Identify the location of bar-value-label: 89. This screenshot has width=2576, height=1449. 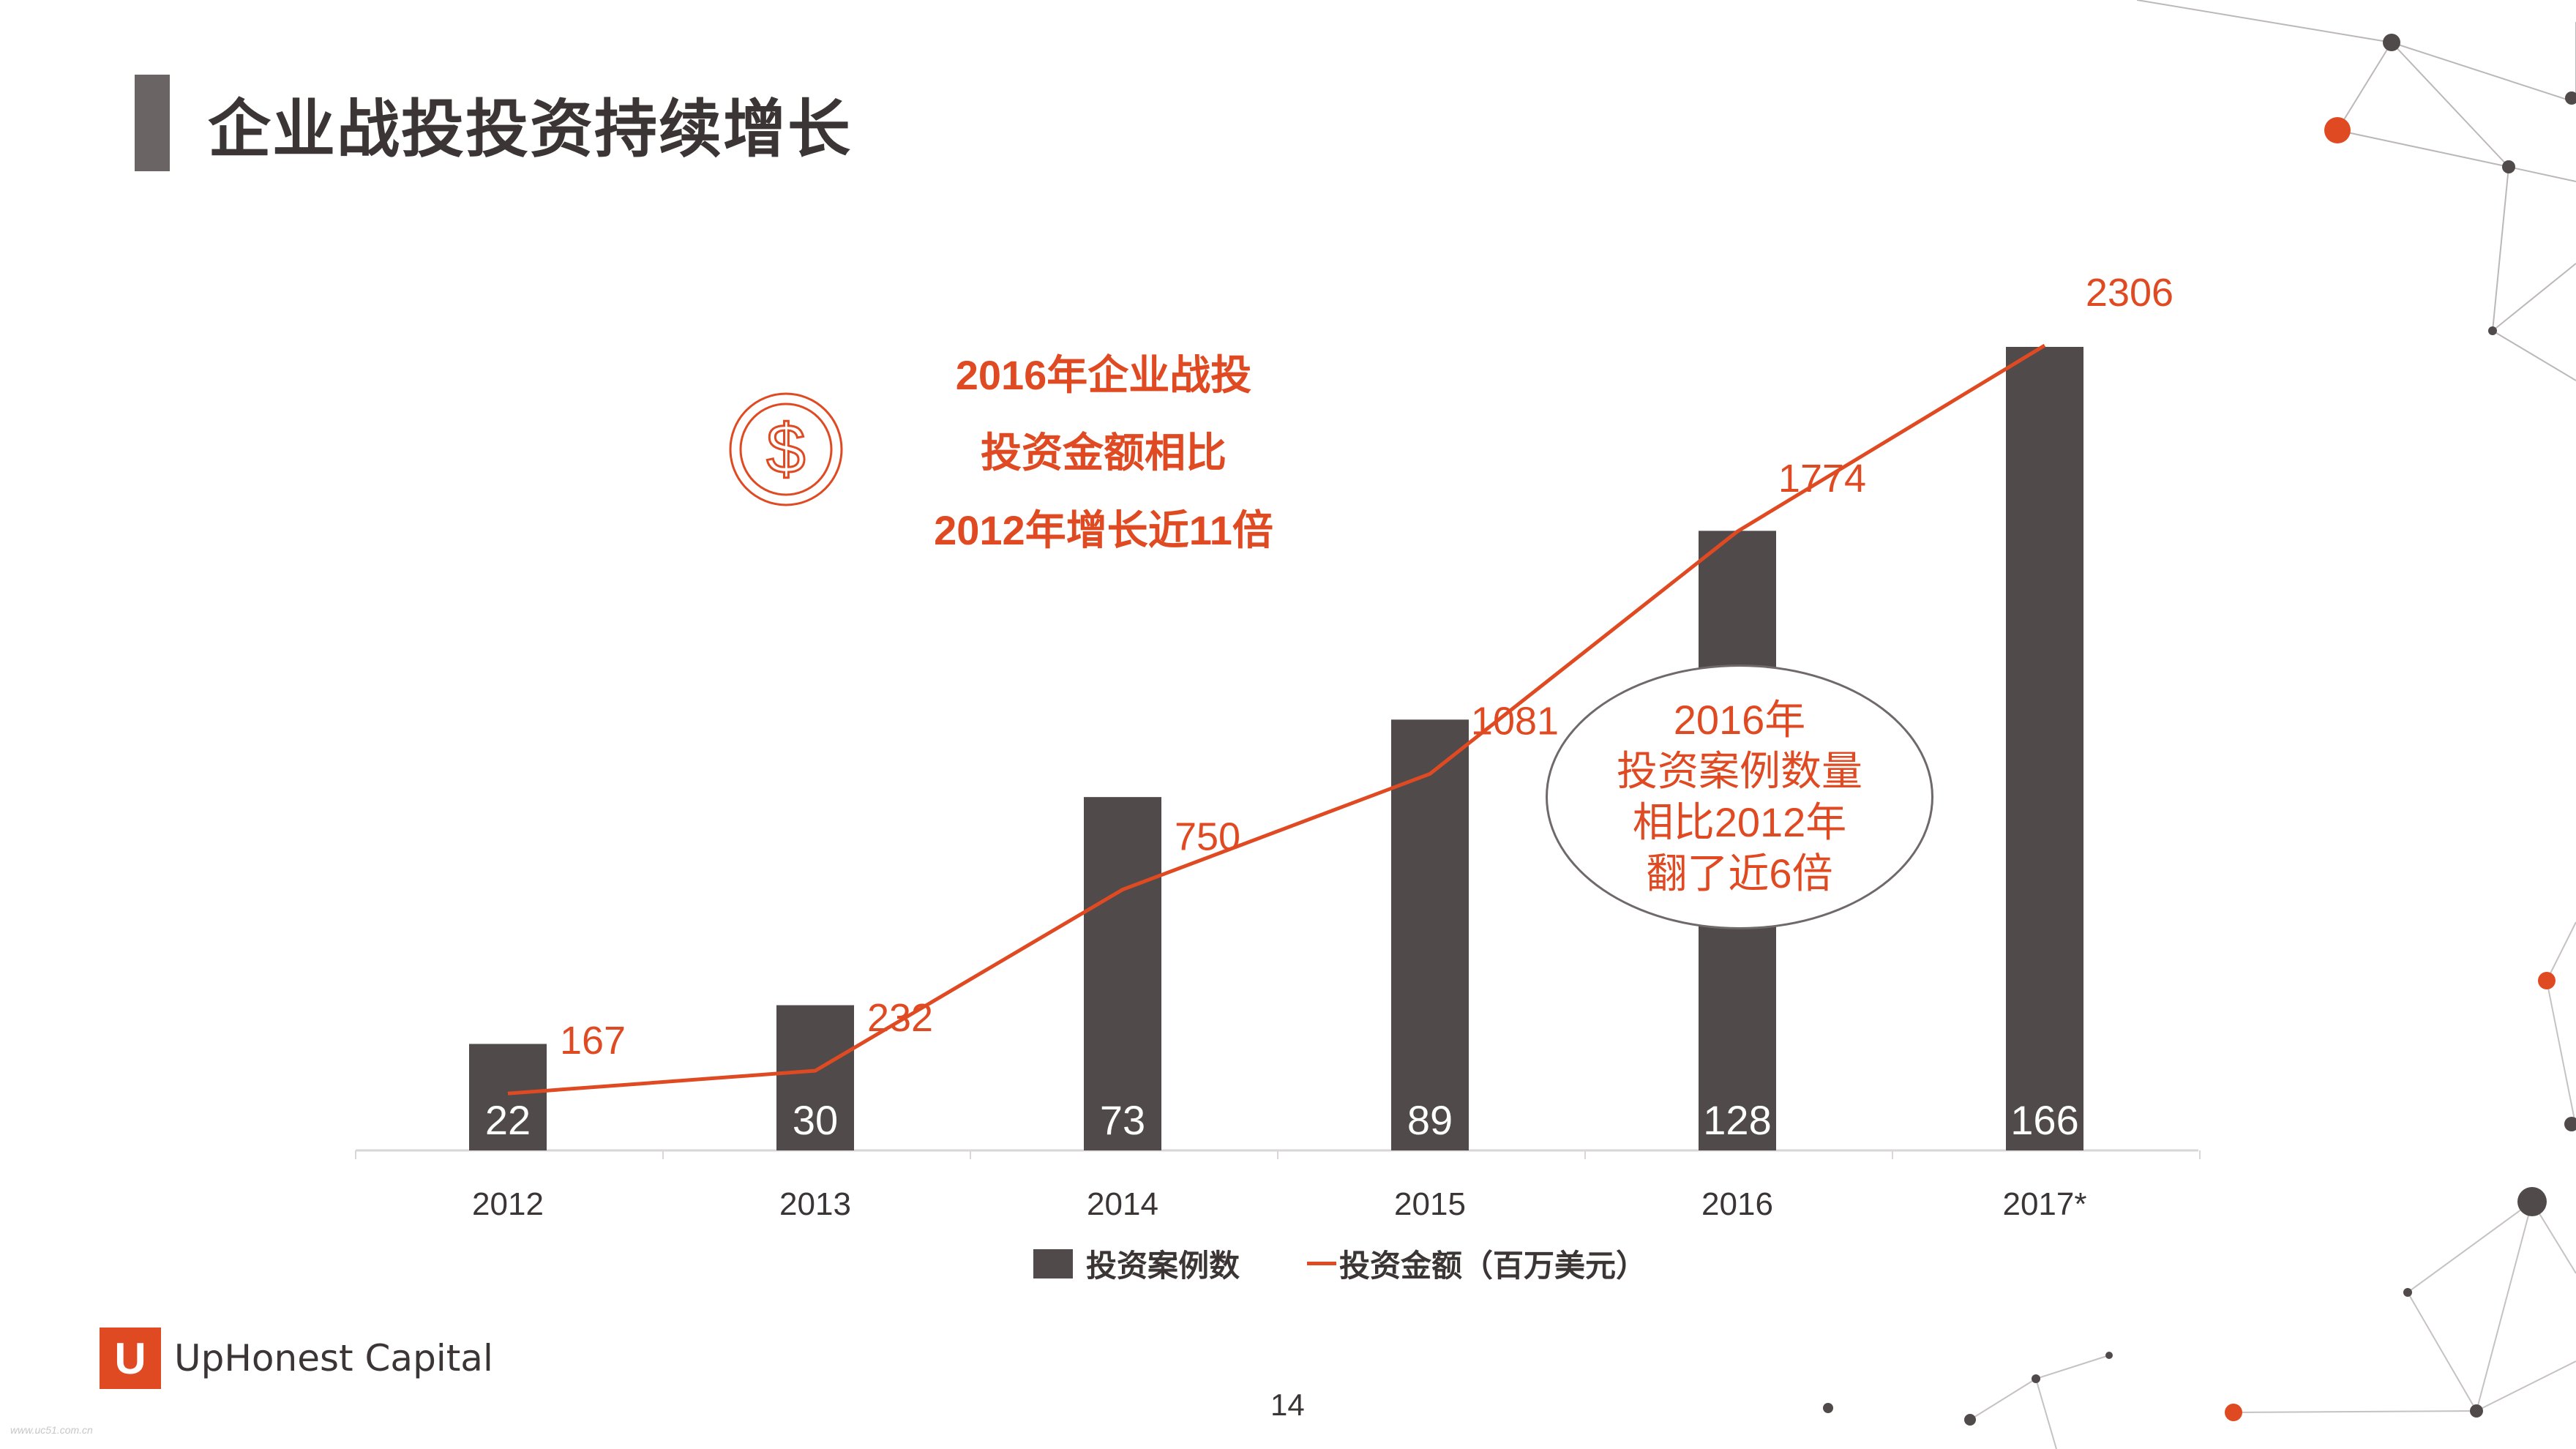
(1430, 1120).